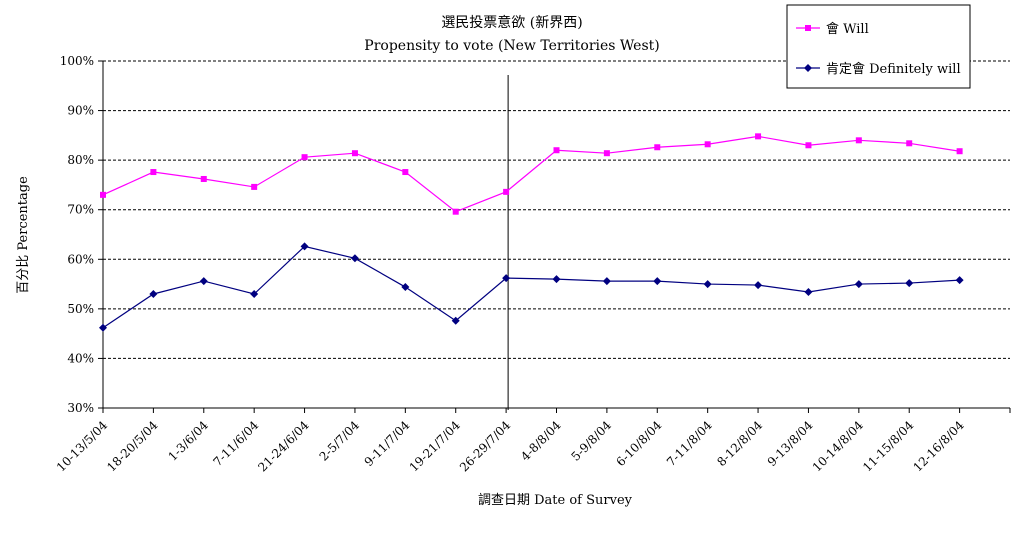  I want to click on x-tick-label: 9-11/7/04, so click(387, 443).